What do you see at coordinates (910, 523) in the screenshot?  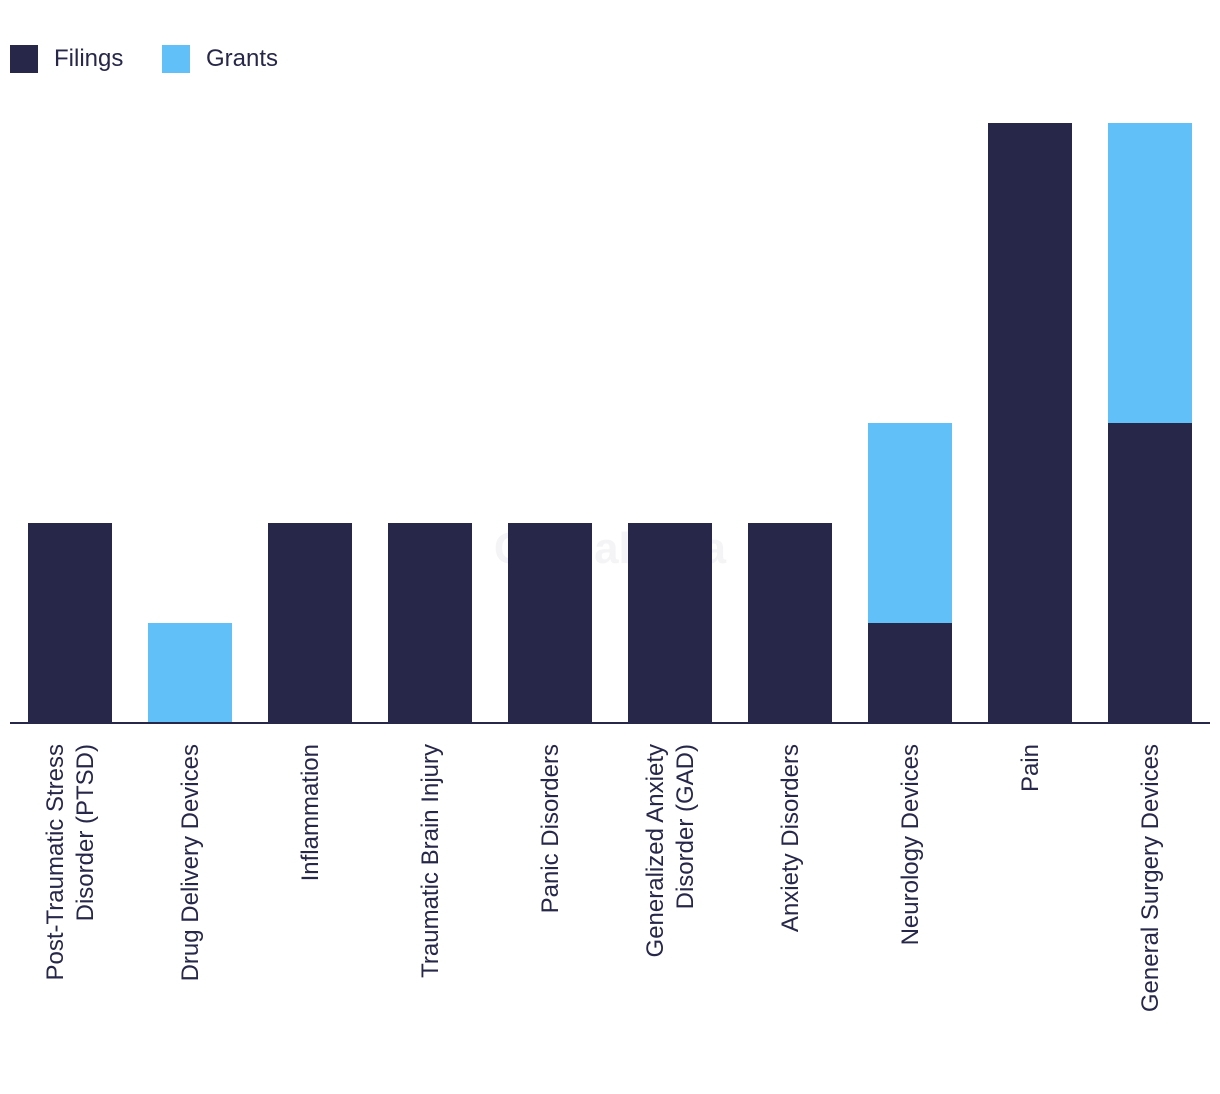 I see `bar-grants-neurology-devices` at bounding box center [910, 523].